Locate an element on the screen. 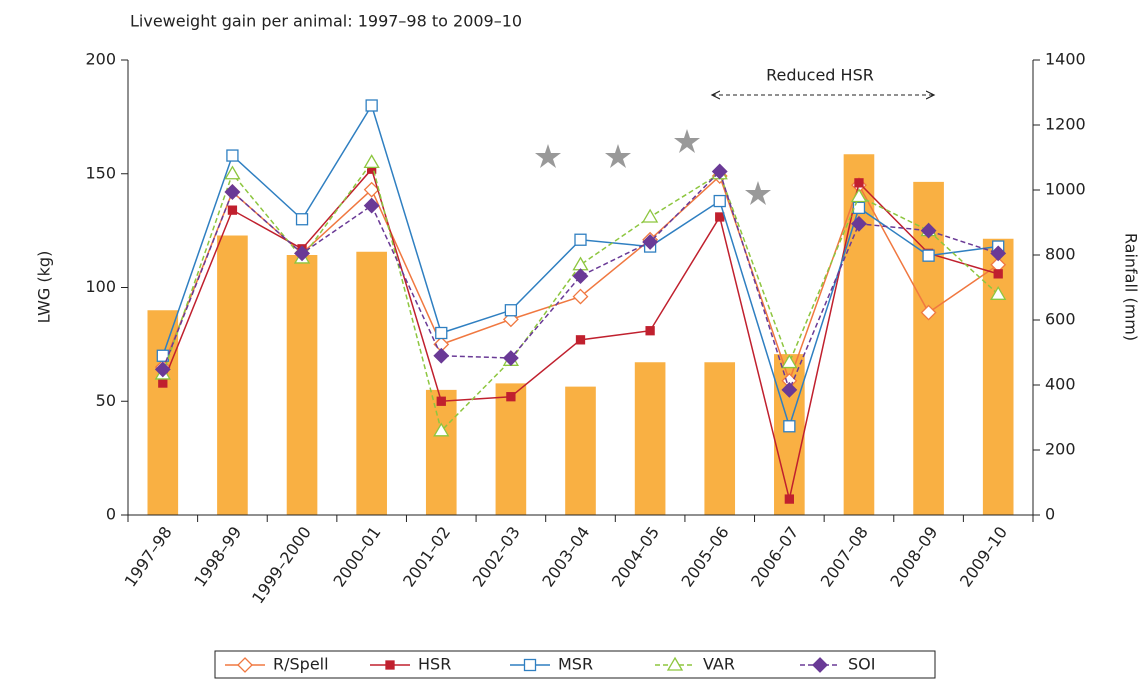 The image size is (1148, 683). y-tick-label: 50 is located at coordinates (106, 400).